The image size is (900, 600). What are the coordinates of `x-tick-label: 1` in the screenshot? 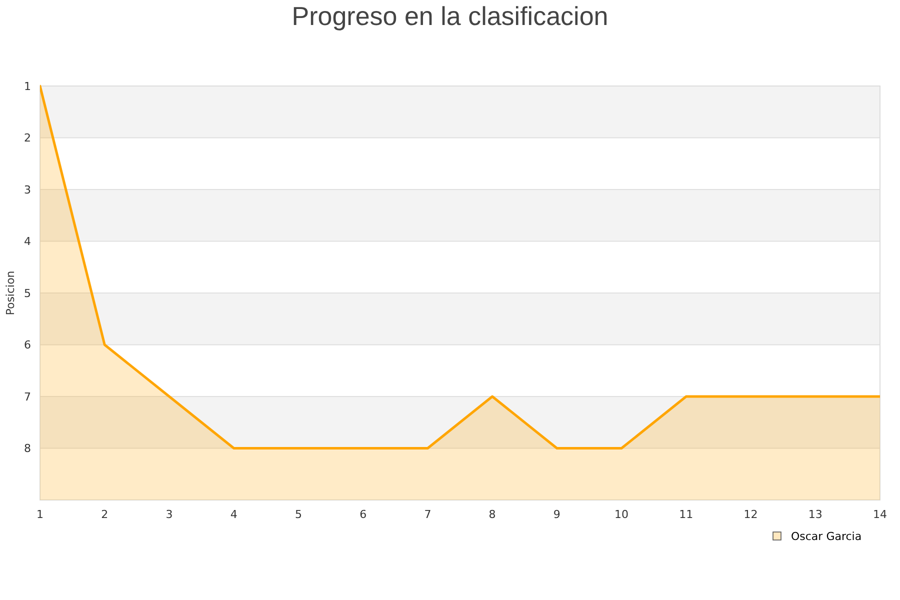 It's located at (40, 514).